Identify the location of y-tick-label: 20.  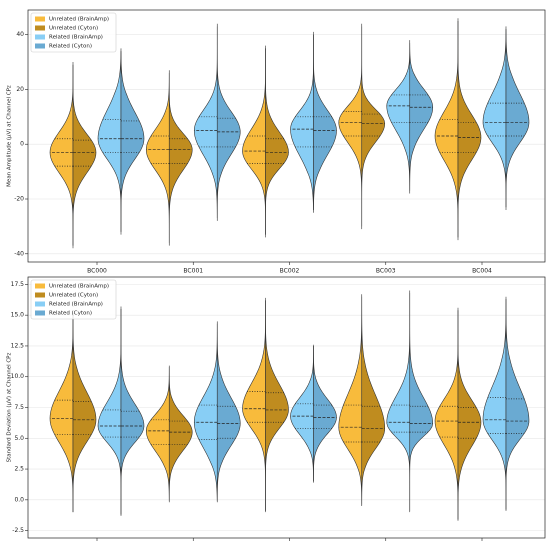
(20, 89).